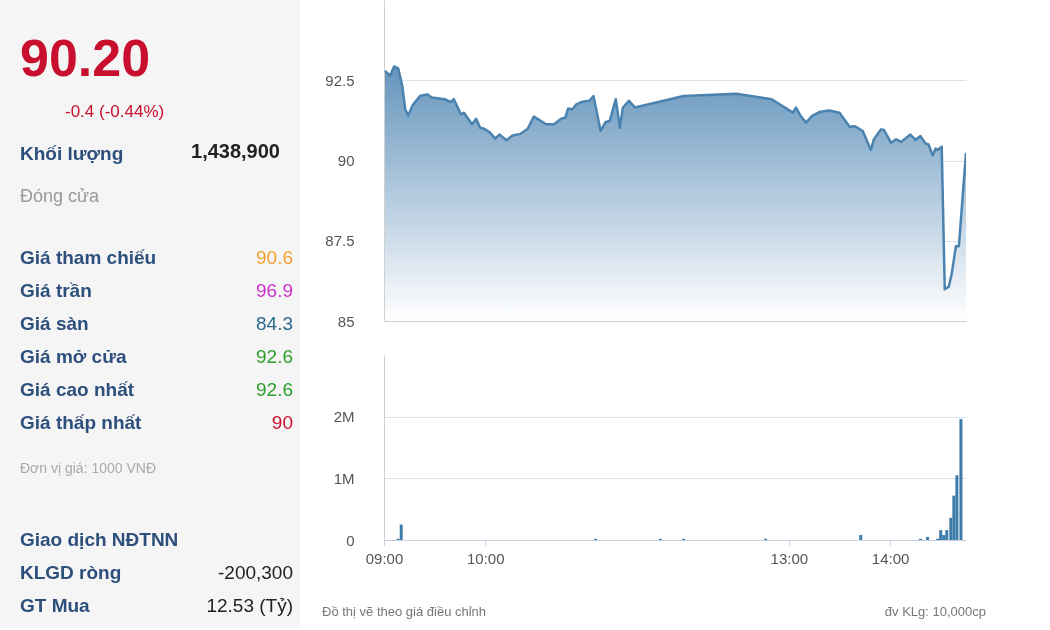 Image resolution: width=1050 pixels, height=630 pixels. I want to click on text: Khối lượng, so click(72, 153).